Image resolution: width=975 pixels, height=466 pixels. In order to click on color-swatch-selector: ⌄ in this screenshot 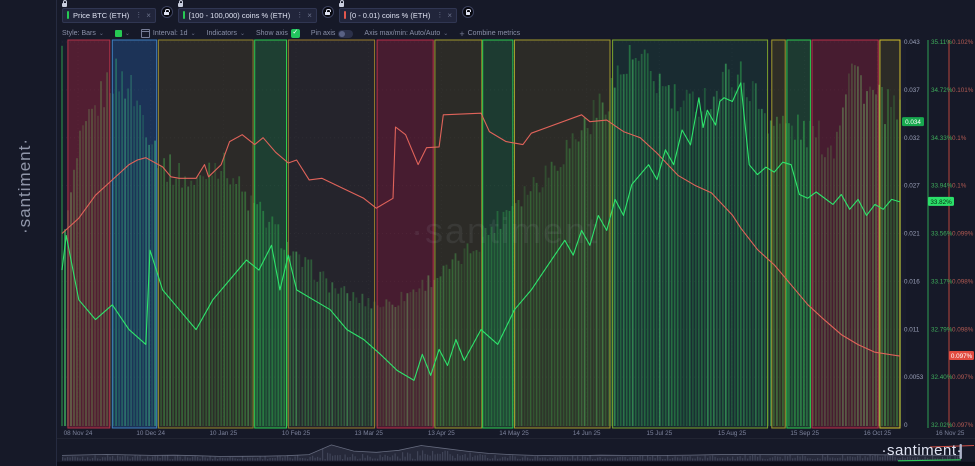, I will do `click(122, 33)`.